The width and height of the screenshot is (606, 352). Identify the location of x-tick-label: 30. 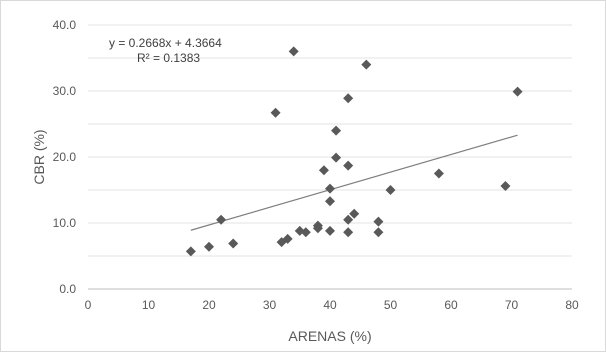
(270, 305).